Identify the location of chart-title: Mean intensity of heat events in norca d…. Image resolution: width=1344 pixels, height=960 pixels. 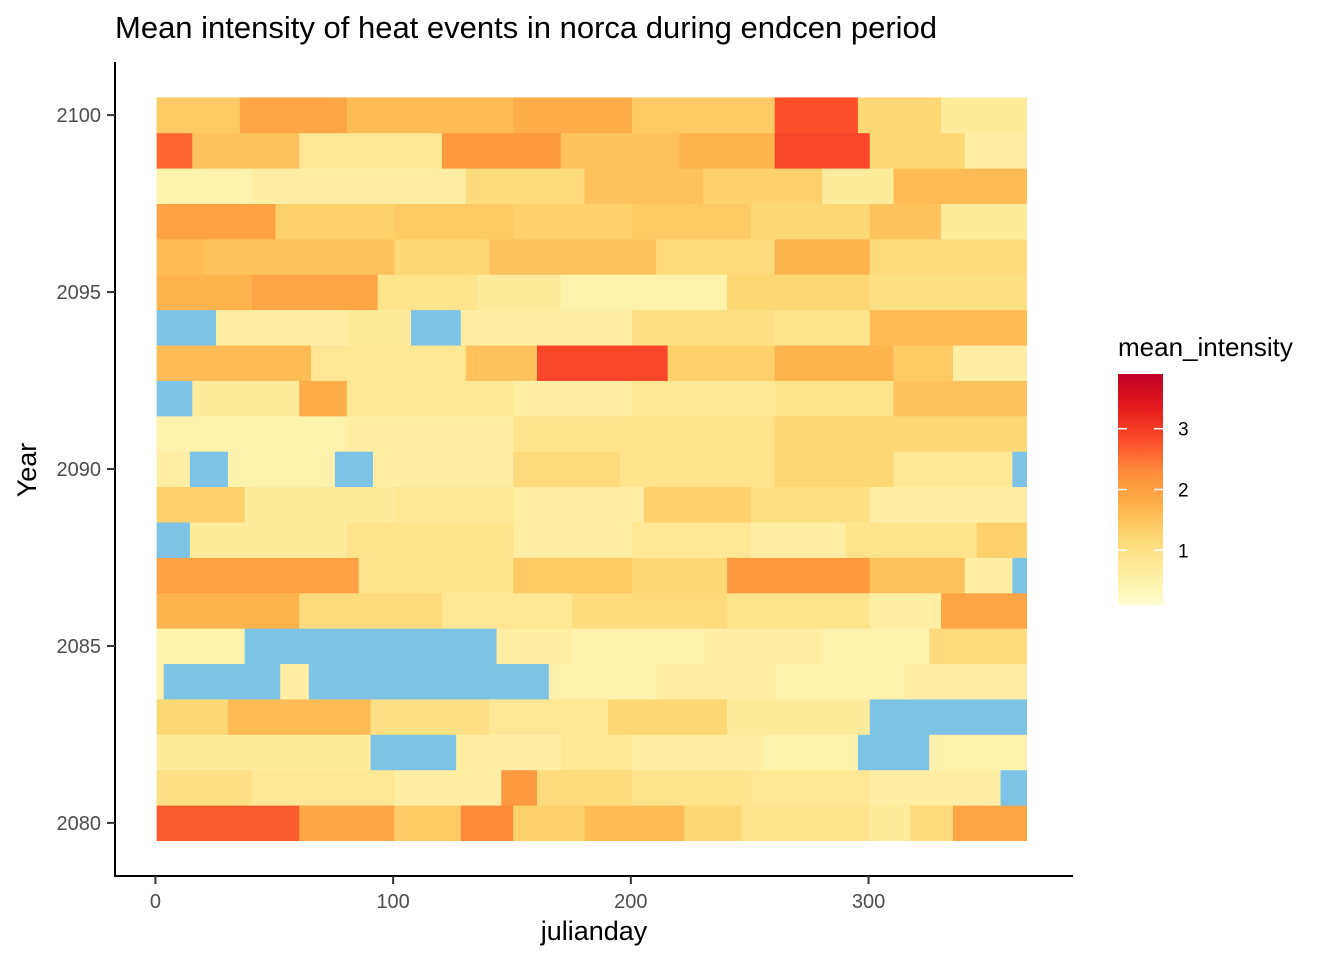
(526, 27).